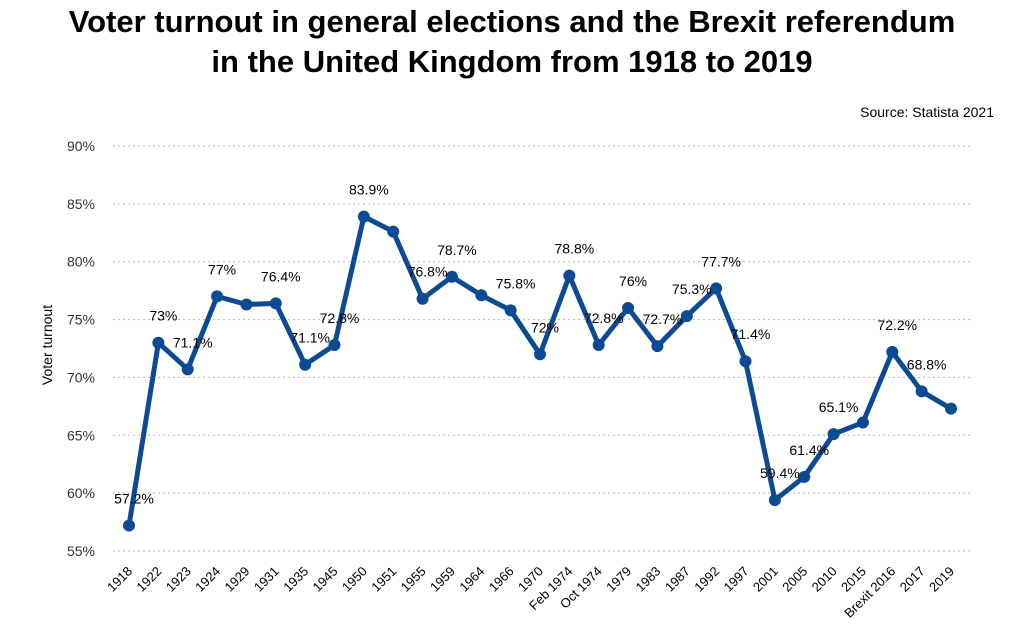  Describe the element at coordinates (927, 364) in the screenshot. I see `data-label: 68.8%` at that location.